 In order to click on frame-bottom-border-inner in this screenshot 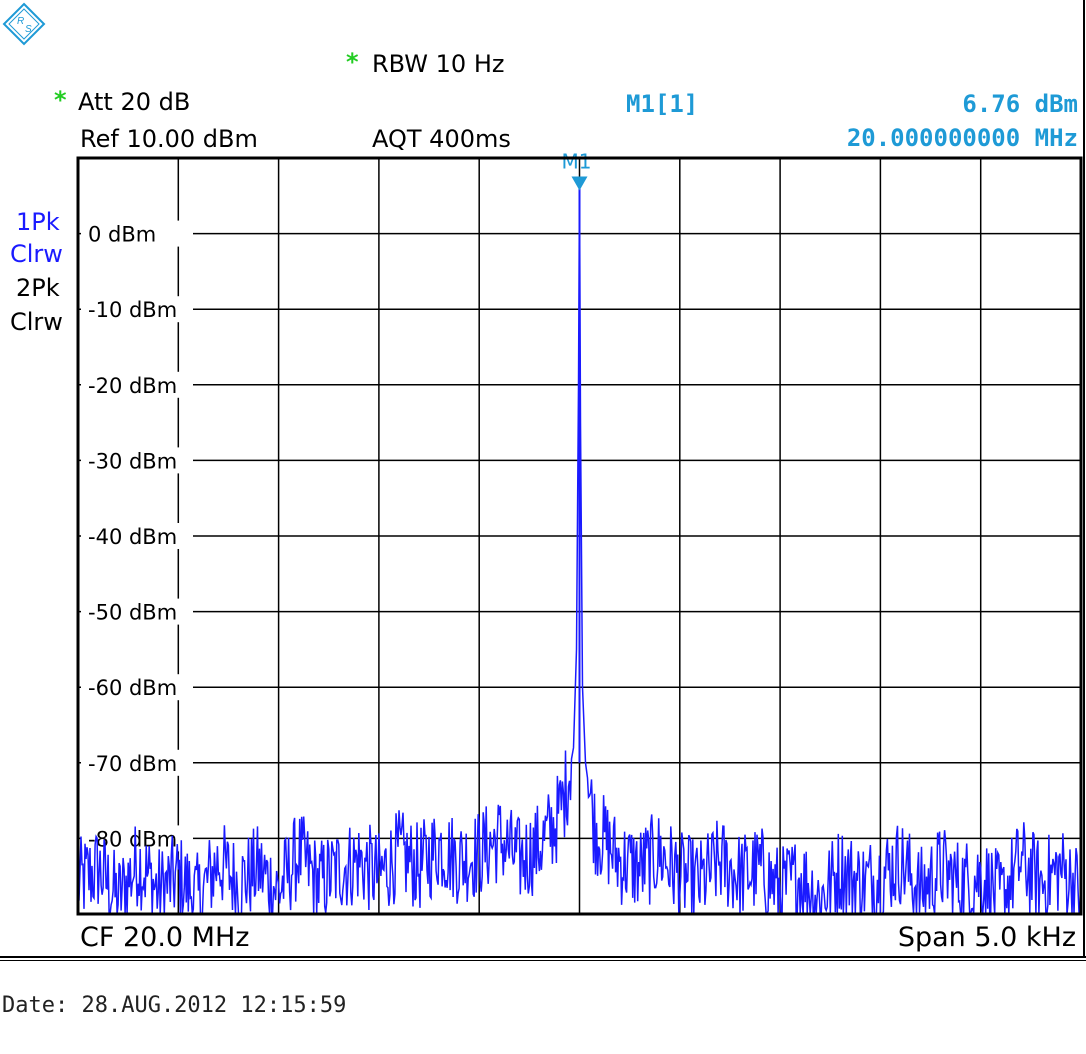, I will do `click(543, 960)`.